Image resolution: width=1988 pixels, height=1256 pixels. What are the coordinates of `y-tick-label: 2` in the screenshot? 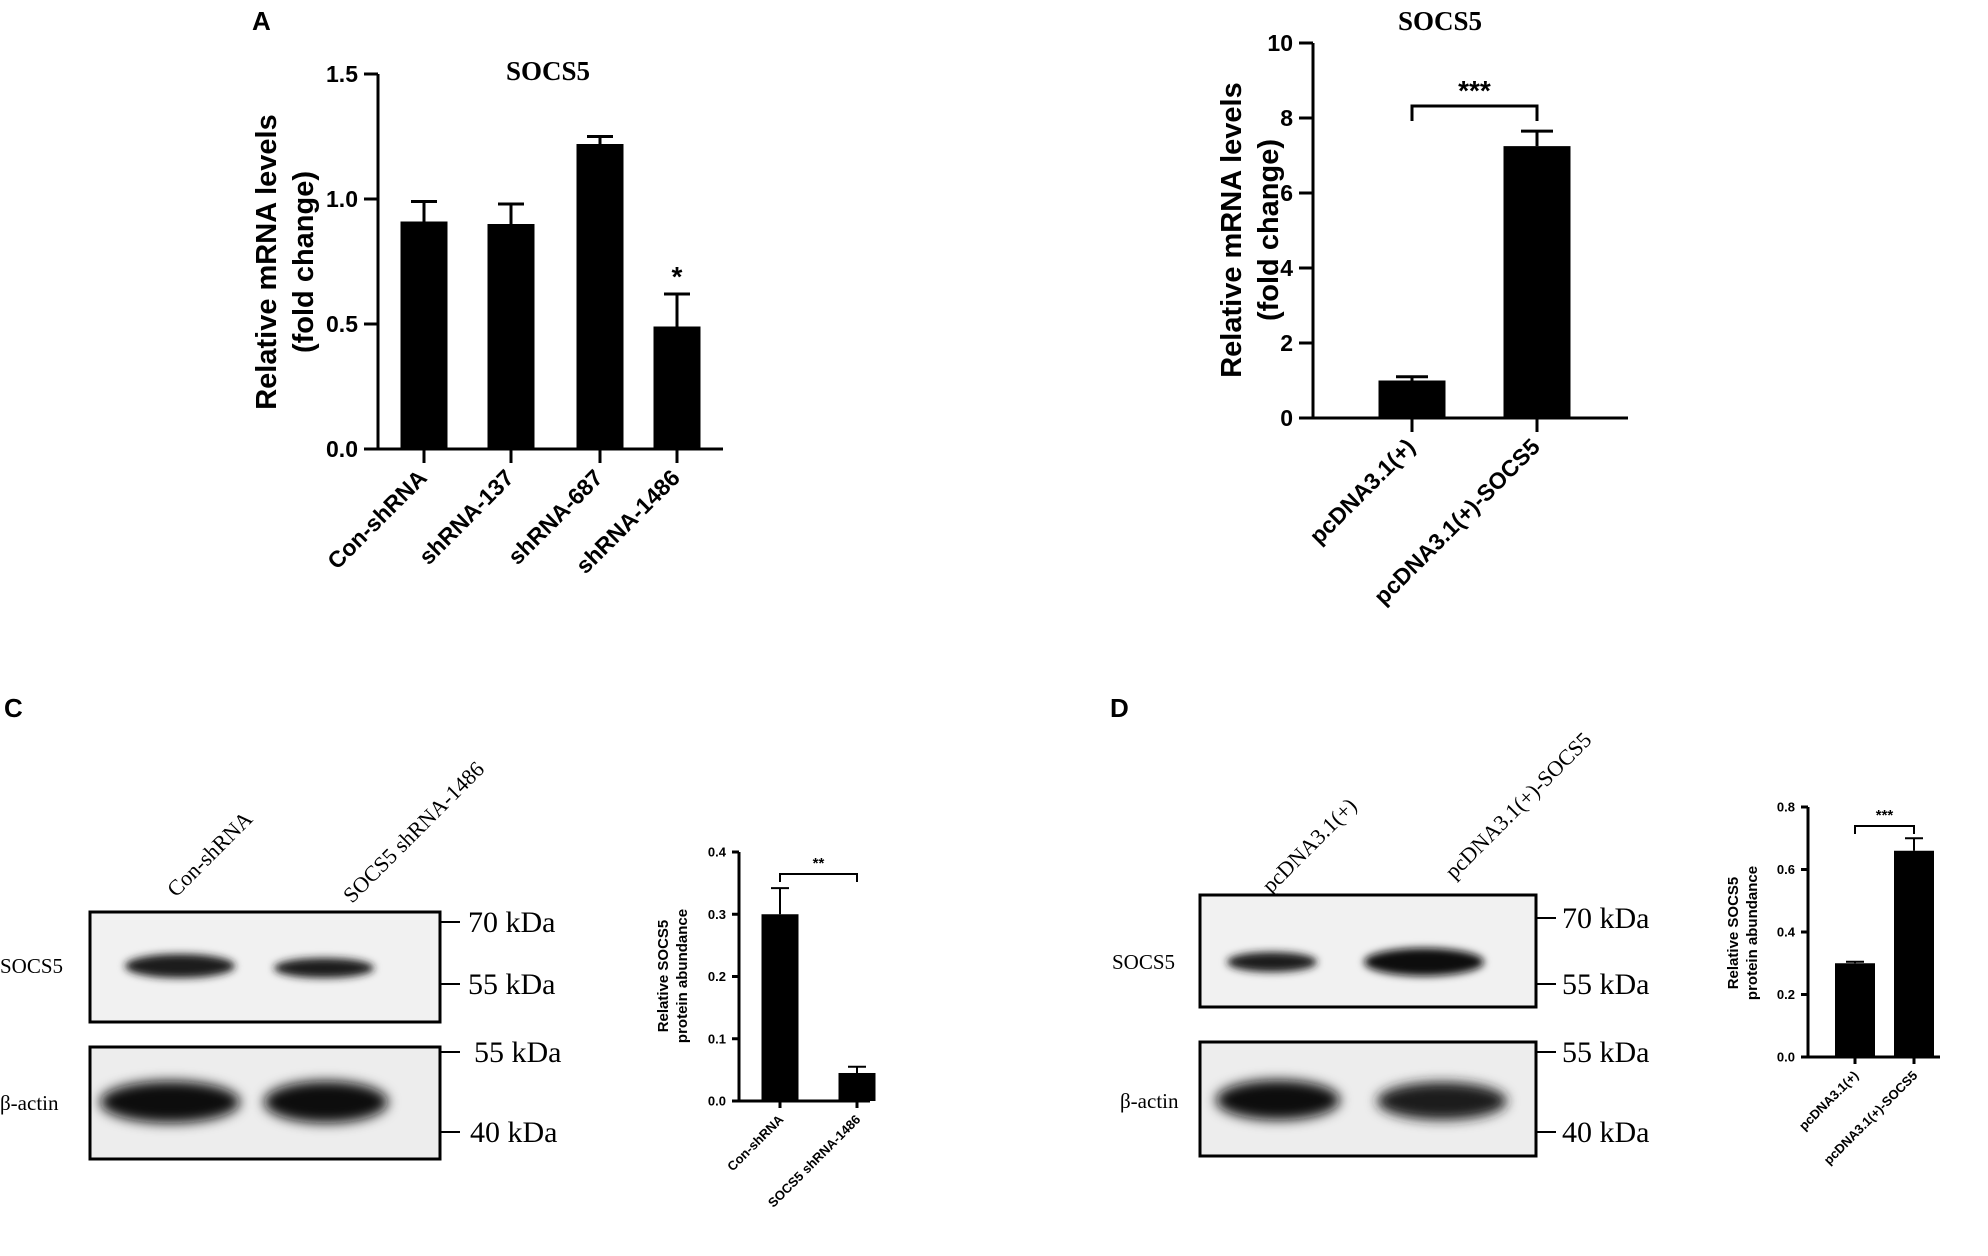 It's located at (1286, 343).